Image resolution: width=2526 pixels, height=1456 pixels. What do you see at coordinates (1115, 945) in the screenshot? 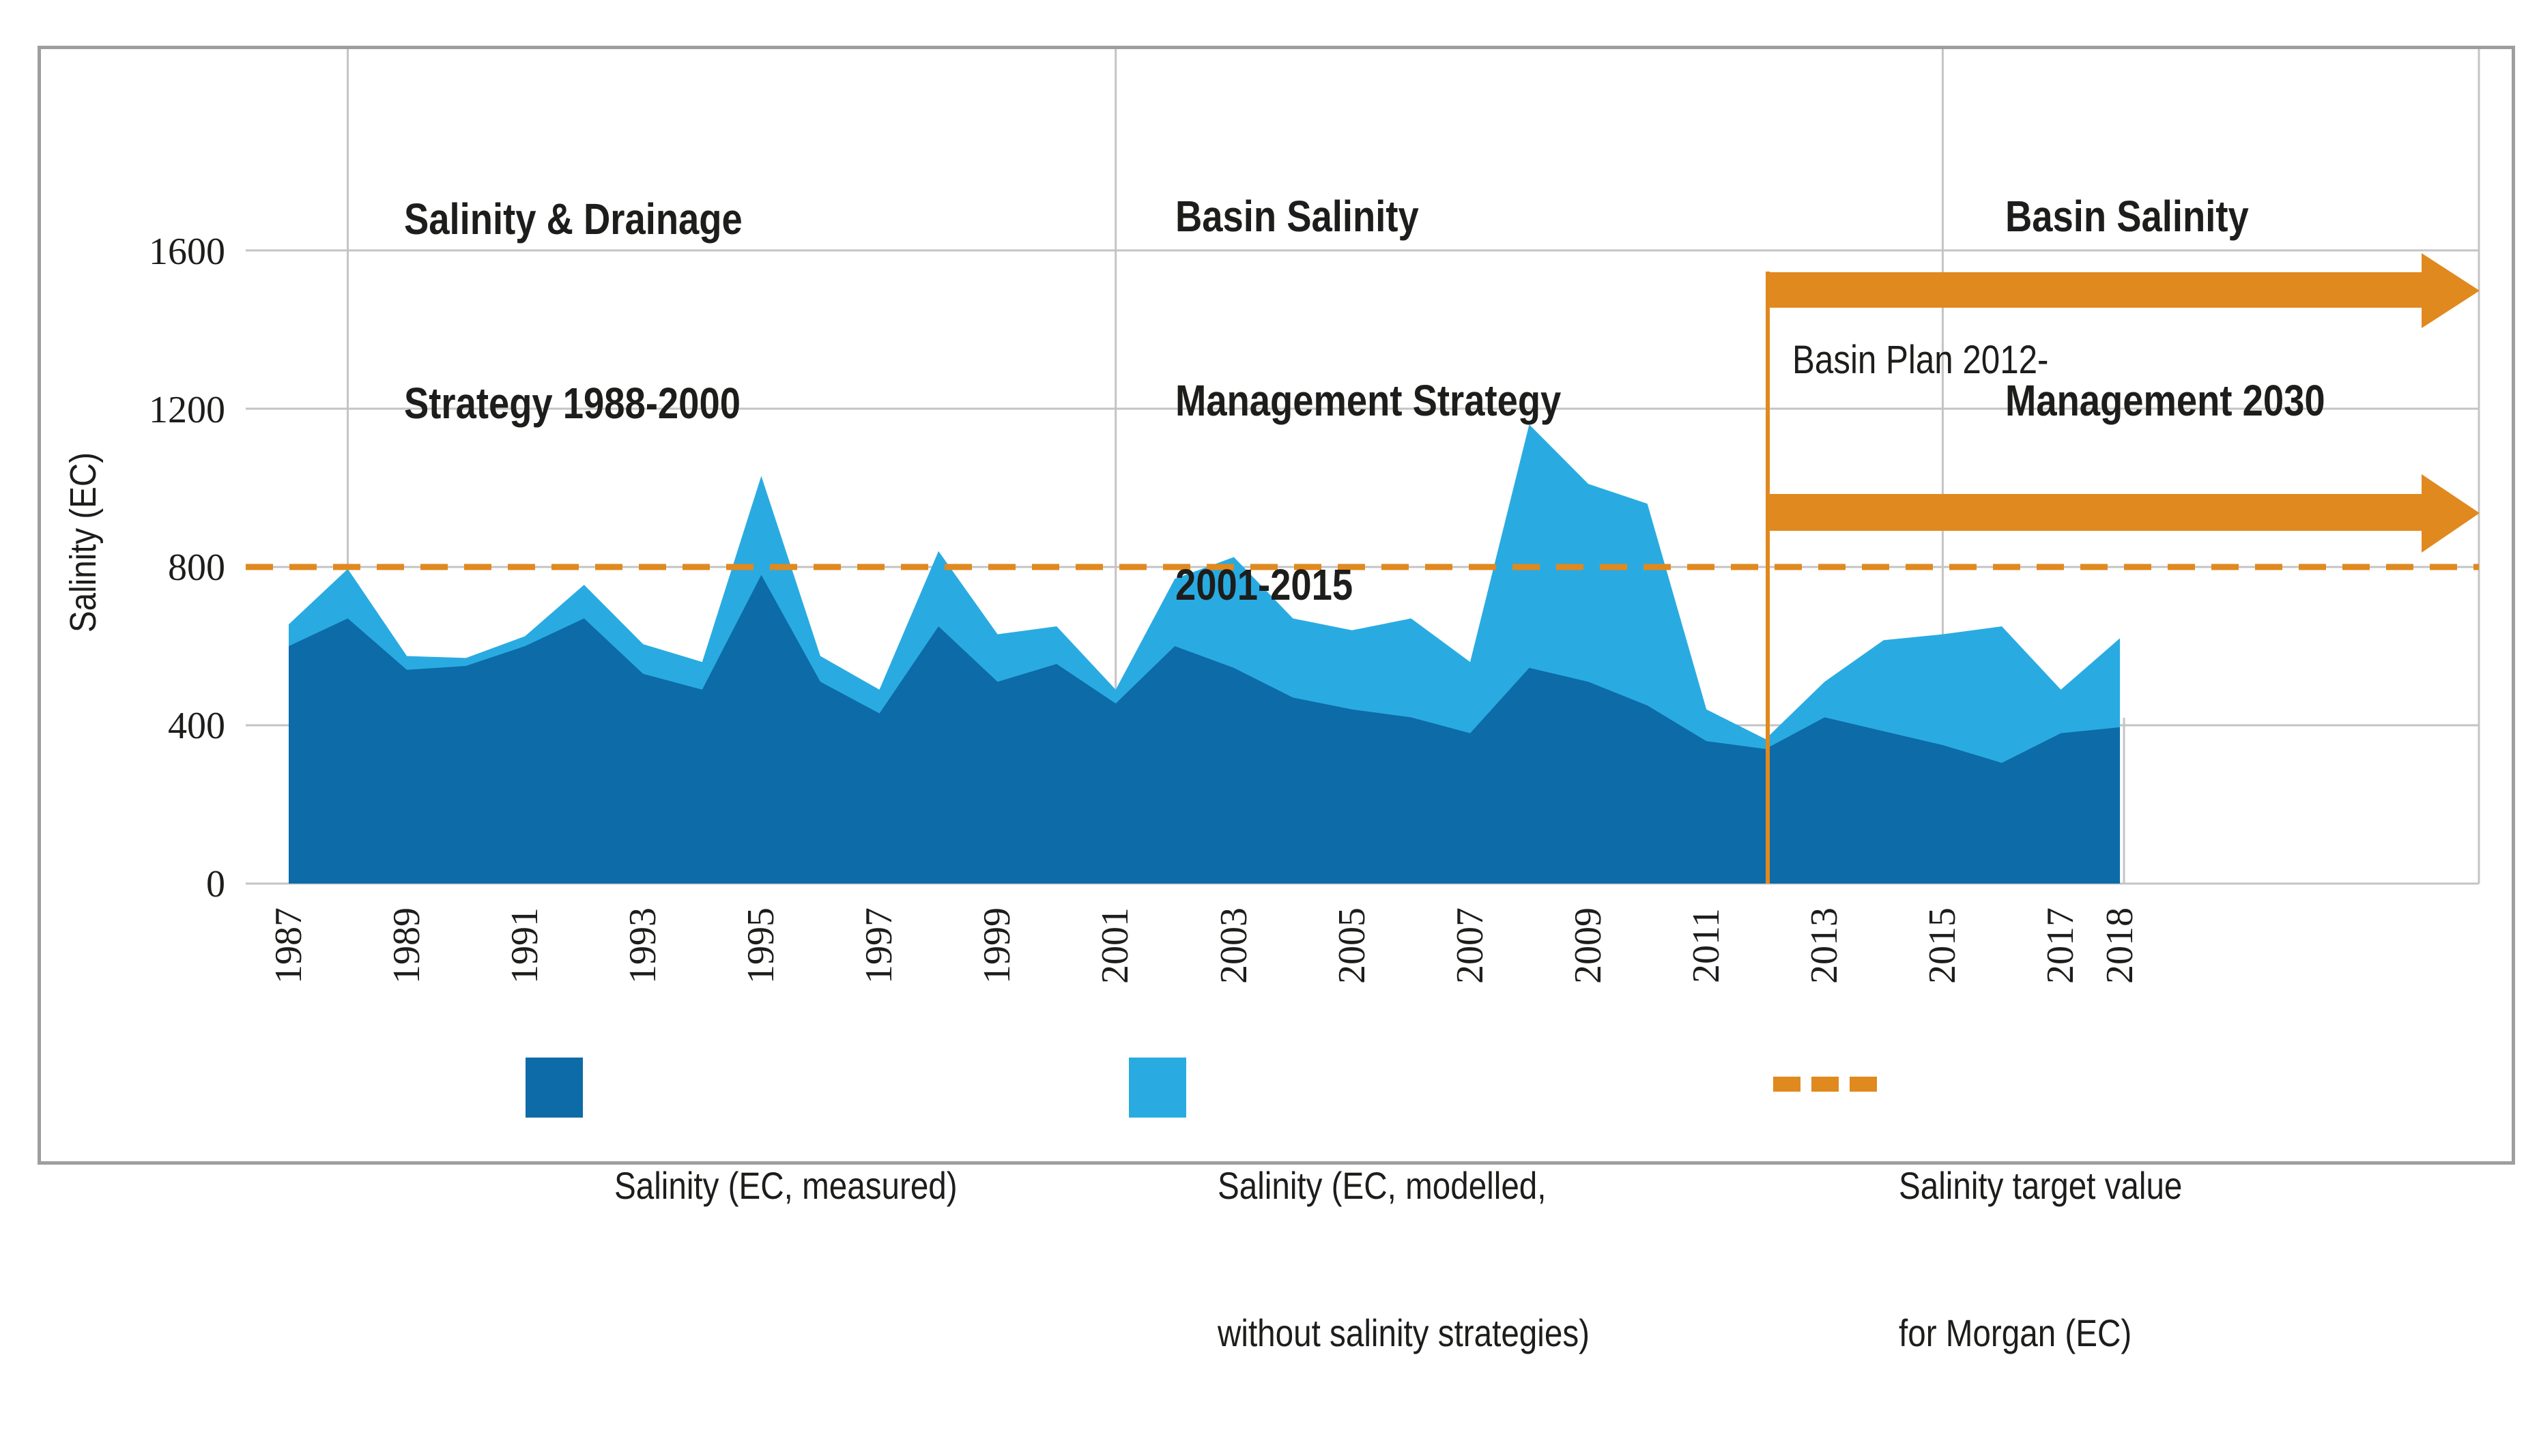
I see `x-tick-2001: 2001` at bounding box center [1115, 945].